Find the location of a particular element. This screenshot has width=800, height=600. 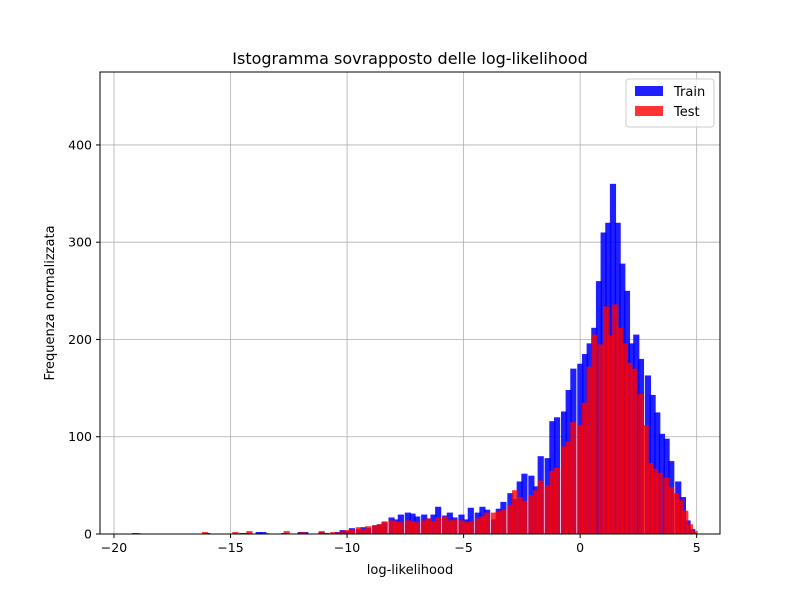

legend-label-test: Test is located at coordinates (686, 112).